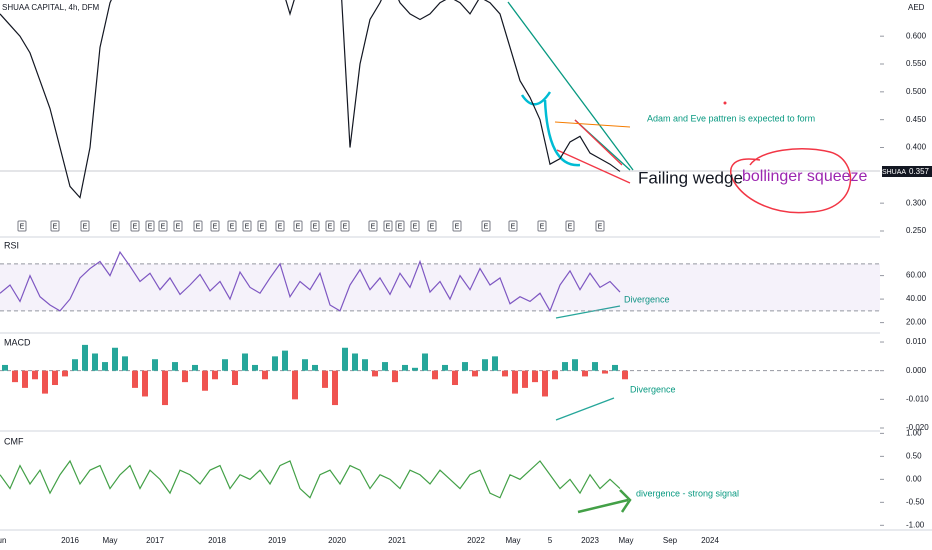 This screenshot has width=932, height=550. Describe the element at coordinates (155, 540) in the screenshot. I see `time-label: 2017` at that location.